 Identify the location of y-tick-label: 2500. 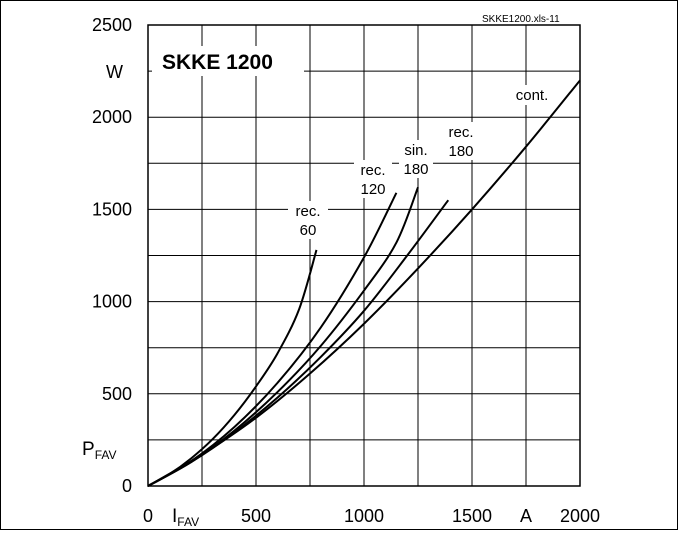
(112, 25).